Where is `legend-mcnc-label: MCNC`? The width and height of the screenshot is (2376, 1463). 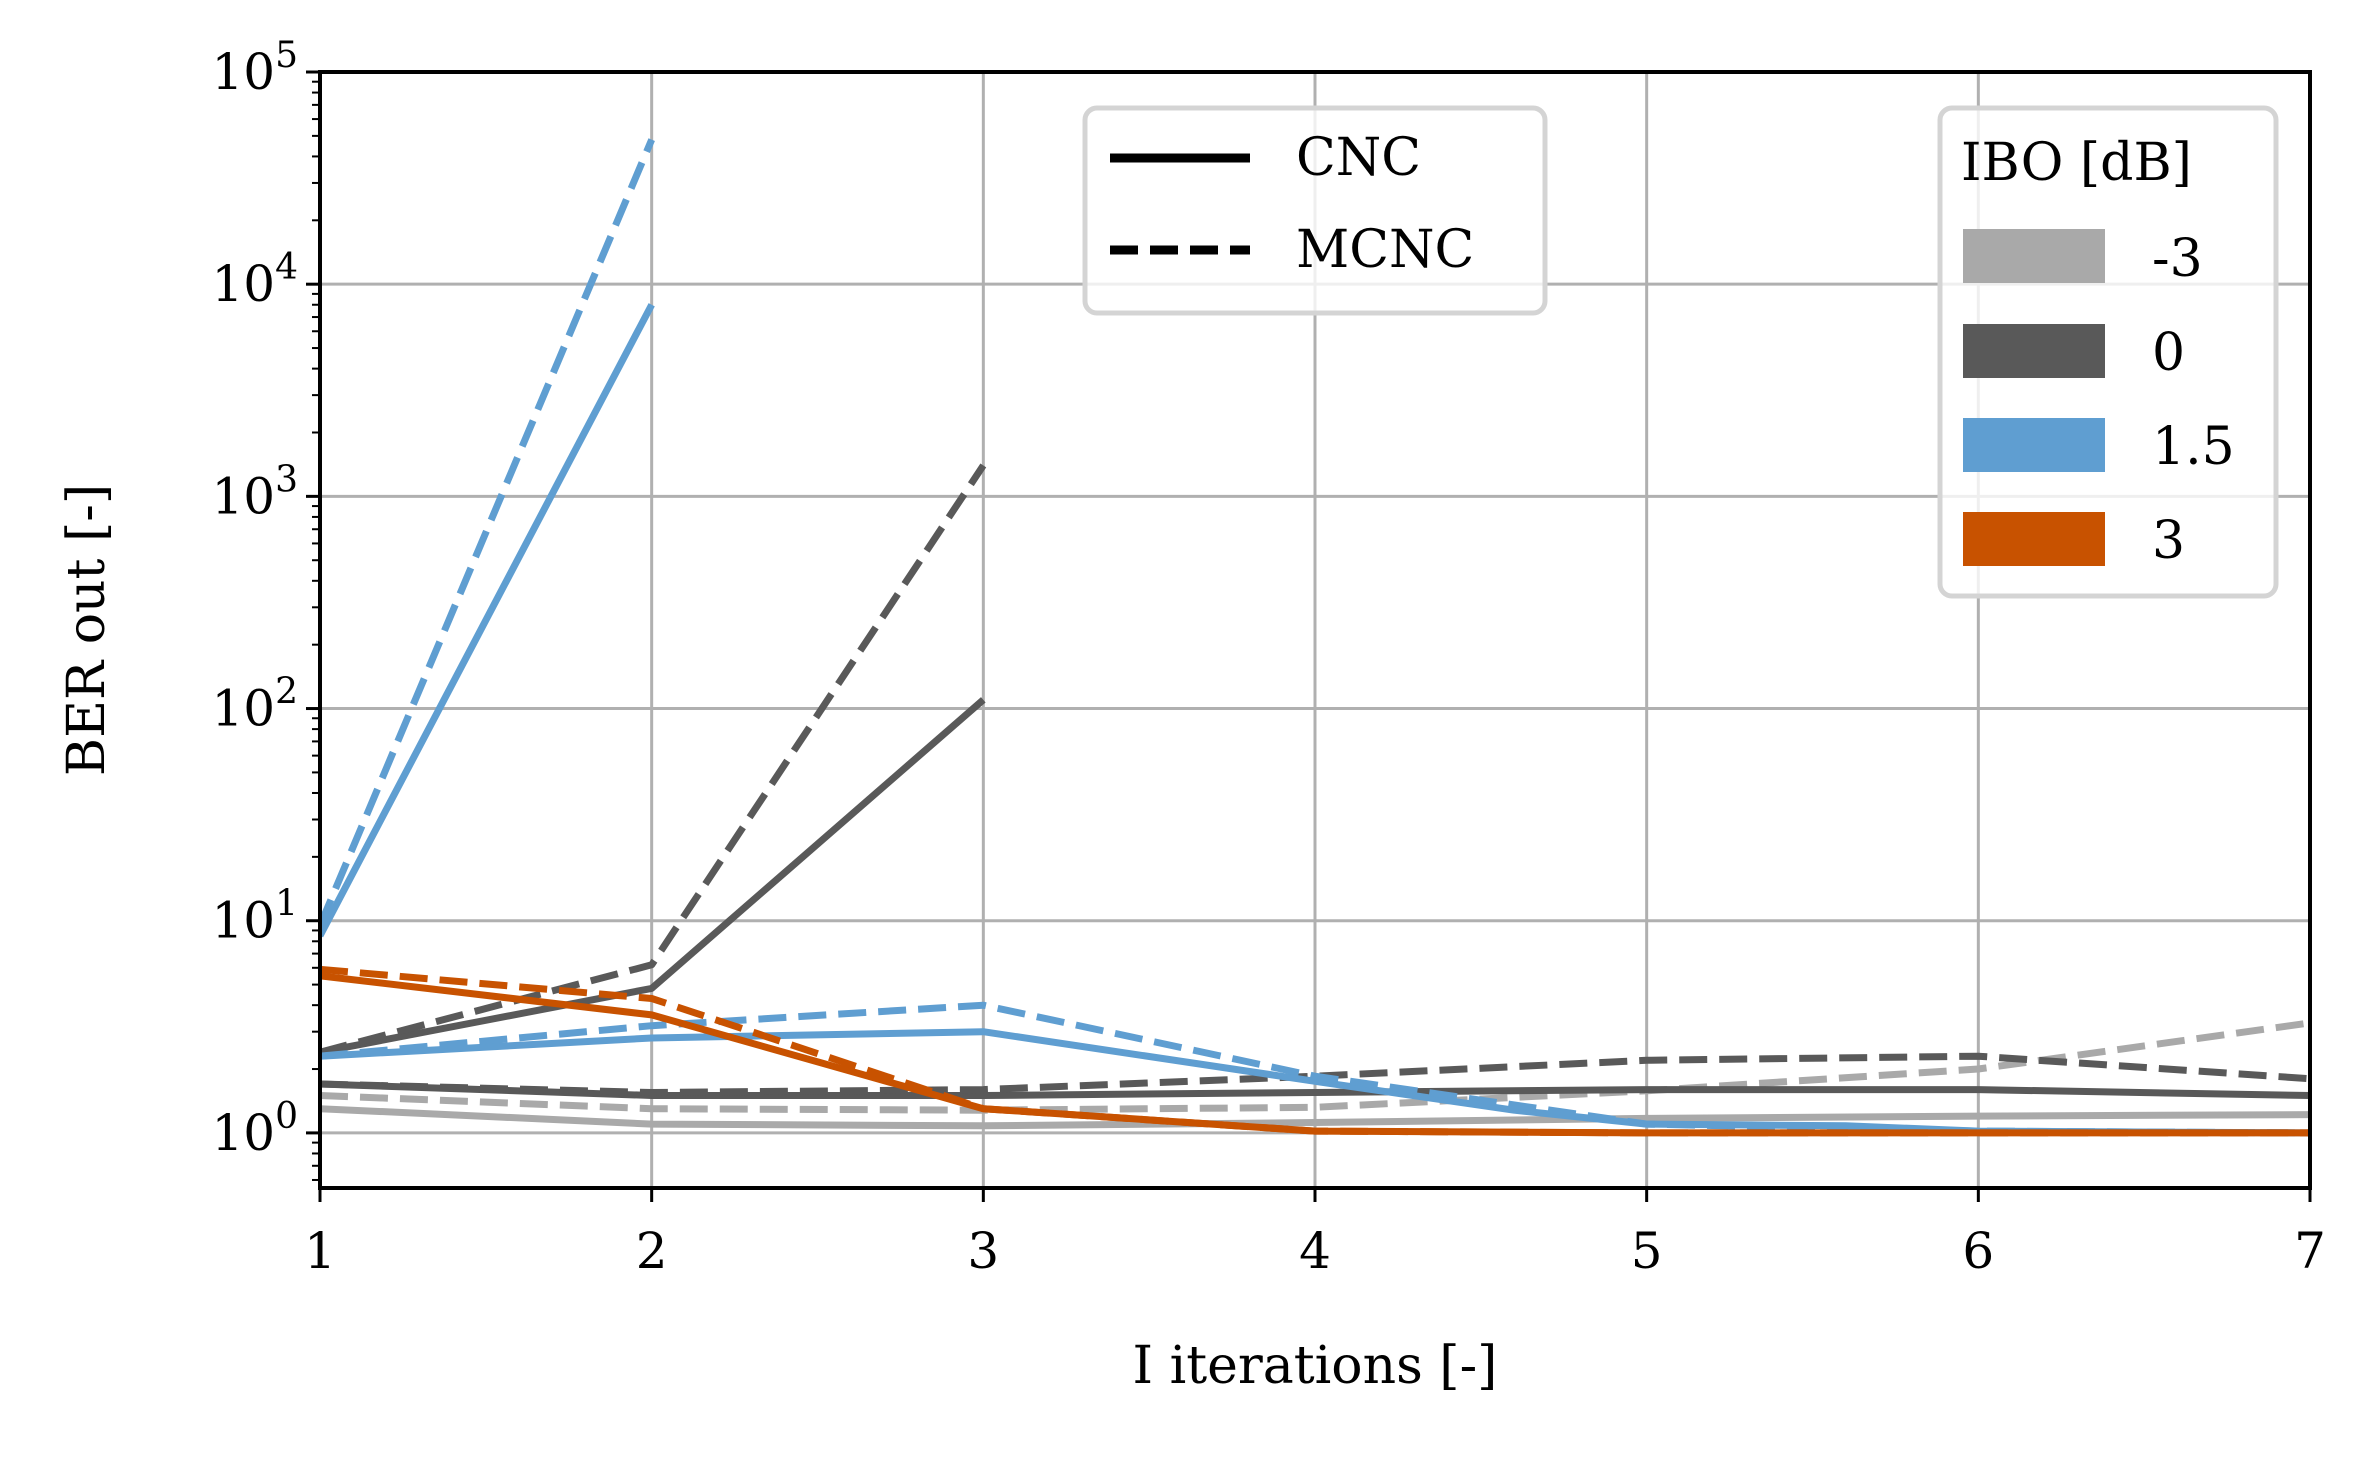
legend-mcnc-label: MCNC is located at coordinates (1385, 250).